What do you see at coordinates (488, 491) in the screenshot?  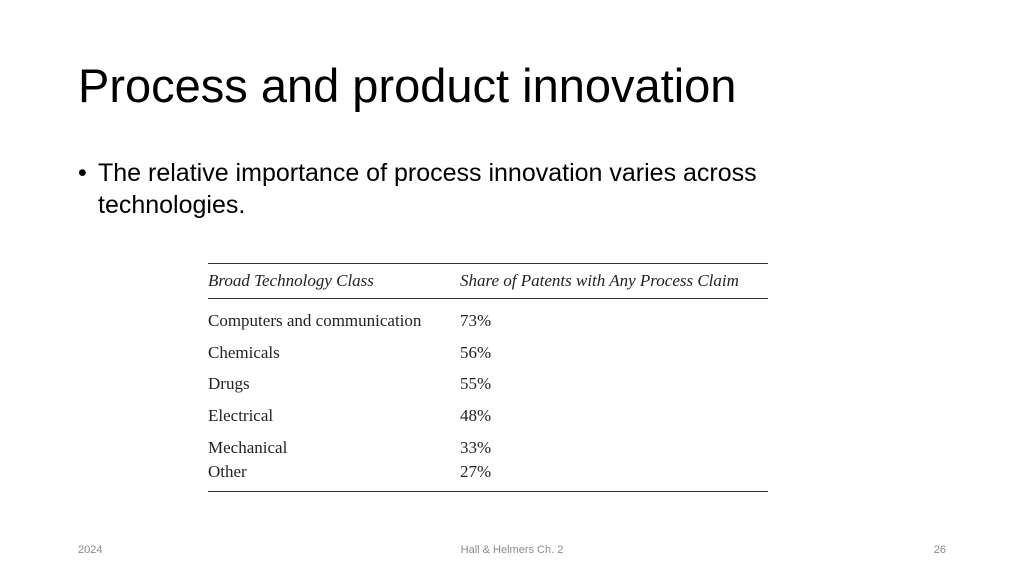 I see `table-bottom-rule` at bounding box center [488, 491].